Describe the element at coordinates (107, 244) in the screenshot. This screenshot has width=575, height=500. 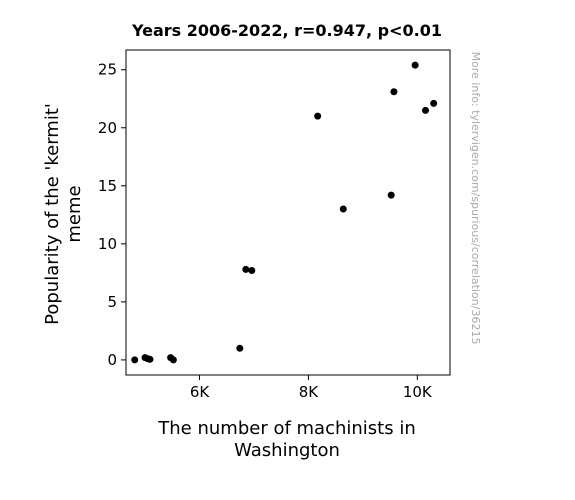
I see `y-tick-label: 10` at that location.